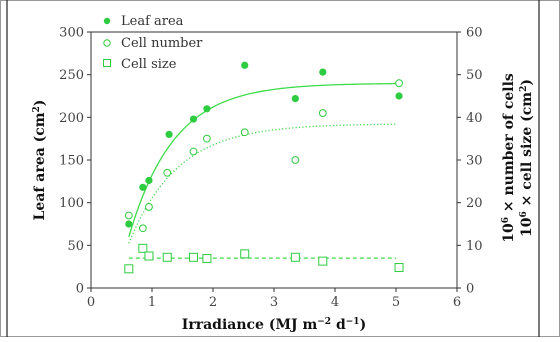 The width and height of the screenshot is (560, 342). What do you see at coordinates (509, 158) in the screenshot?
I see `y-right-axis-title-cells: 106 × number of cells` at bounding box center [509, 158].